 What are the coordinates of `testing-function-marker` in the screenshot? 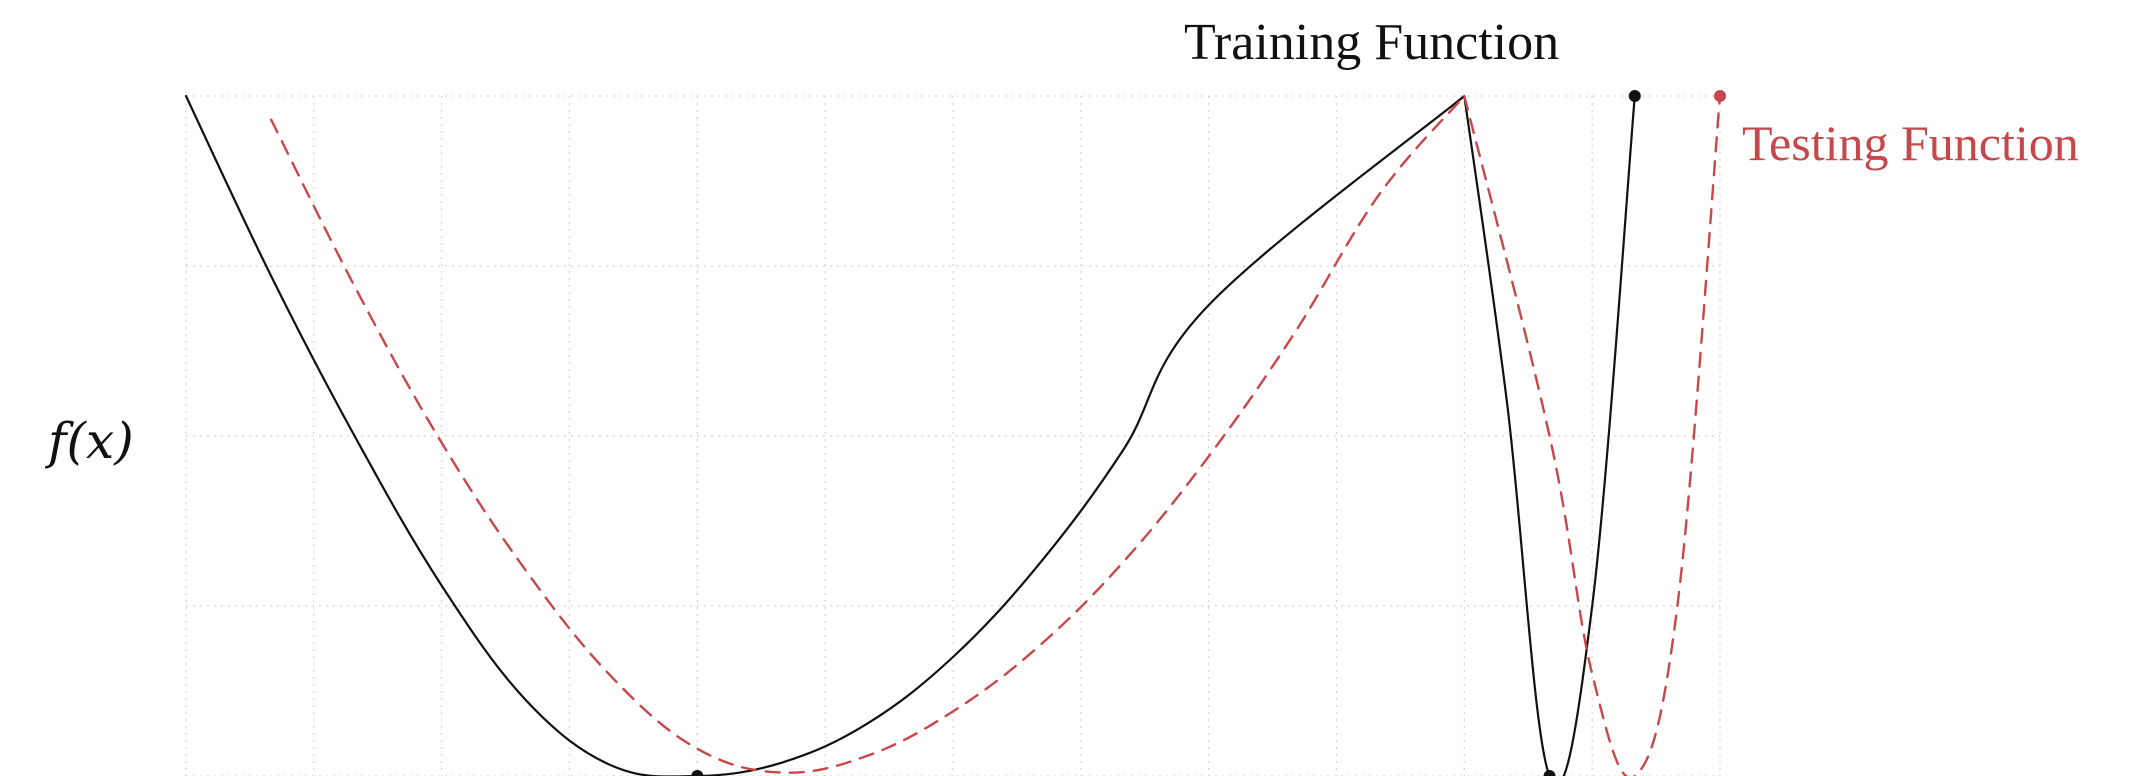 It's located at (1720, 96).